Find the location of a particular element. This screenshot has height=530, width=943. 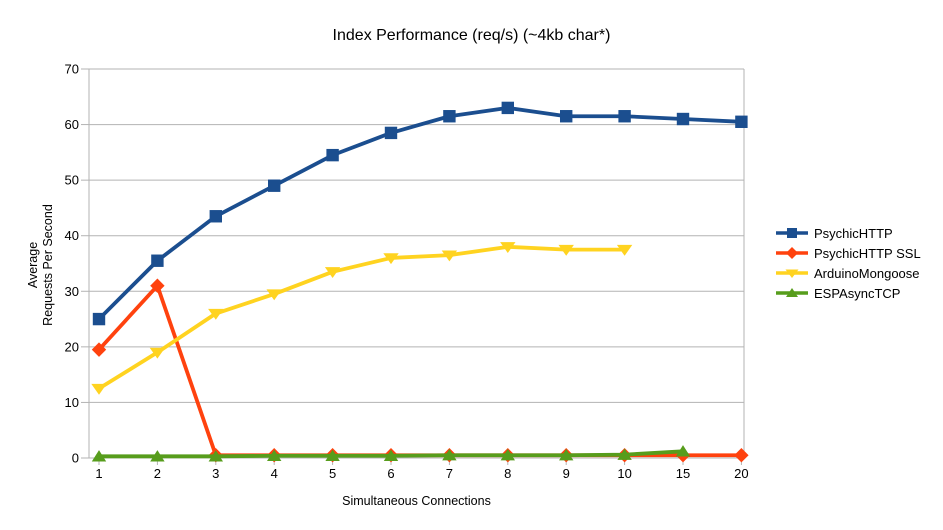

y-tick-label: 50 is located at coordinates (72, 180).